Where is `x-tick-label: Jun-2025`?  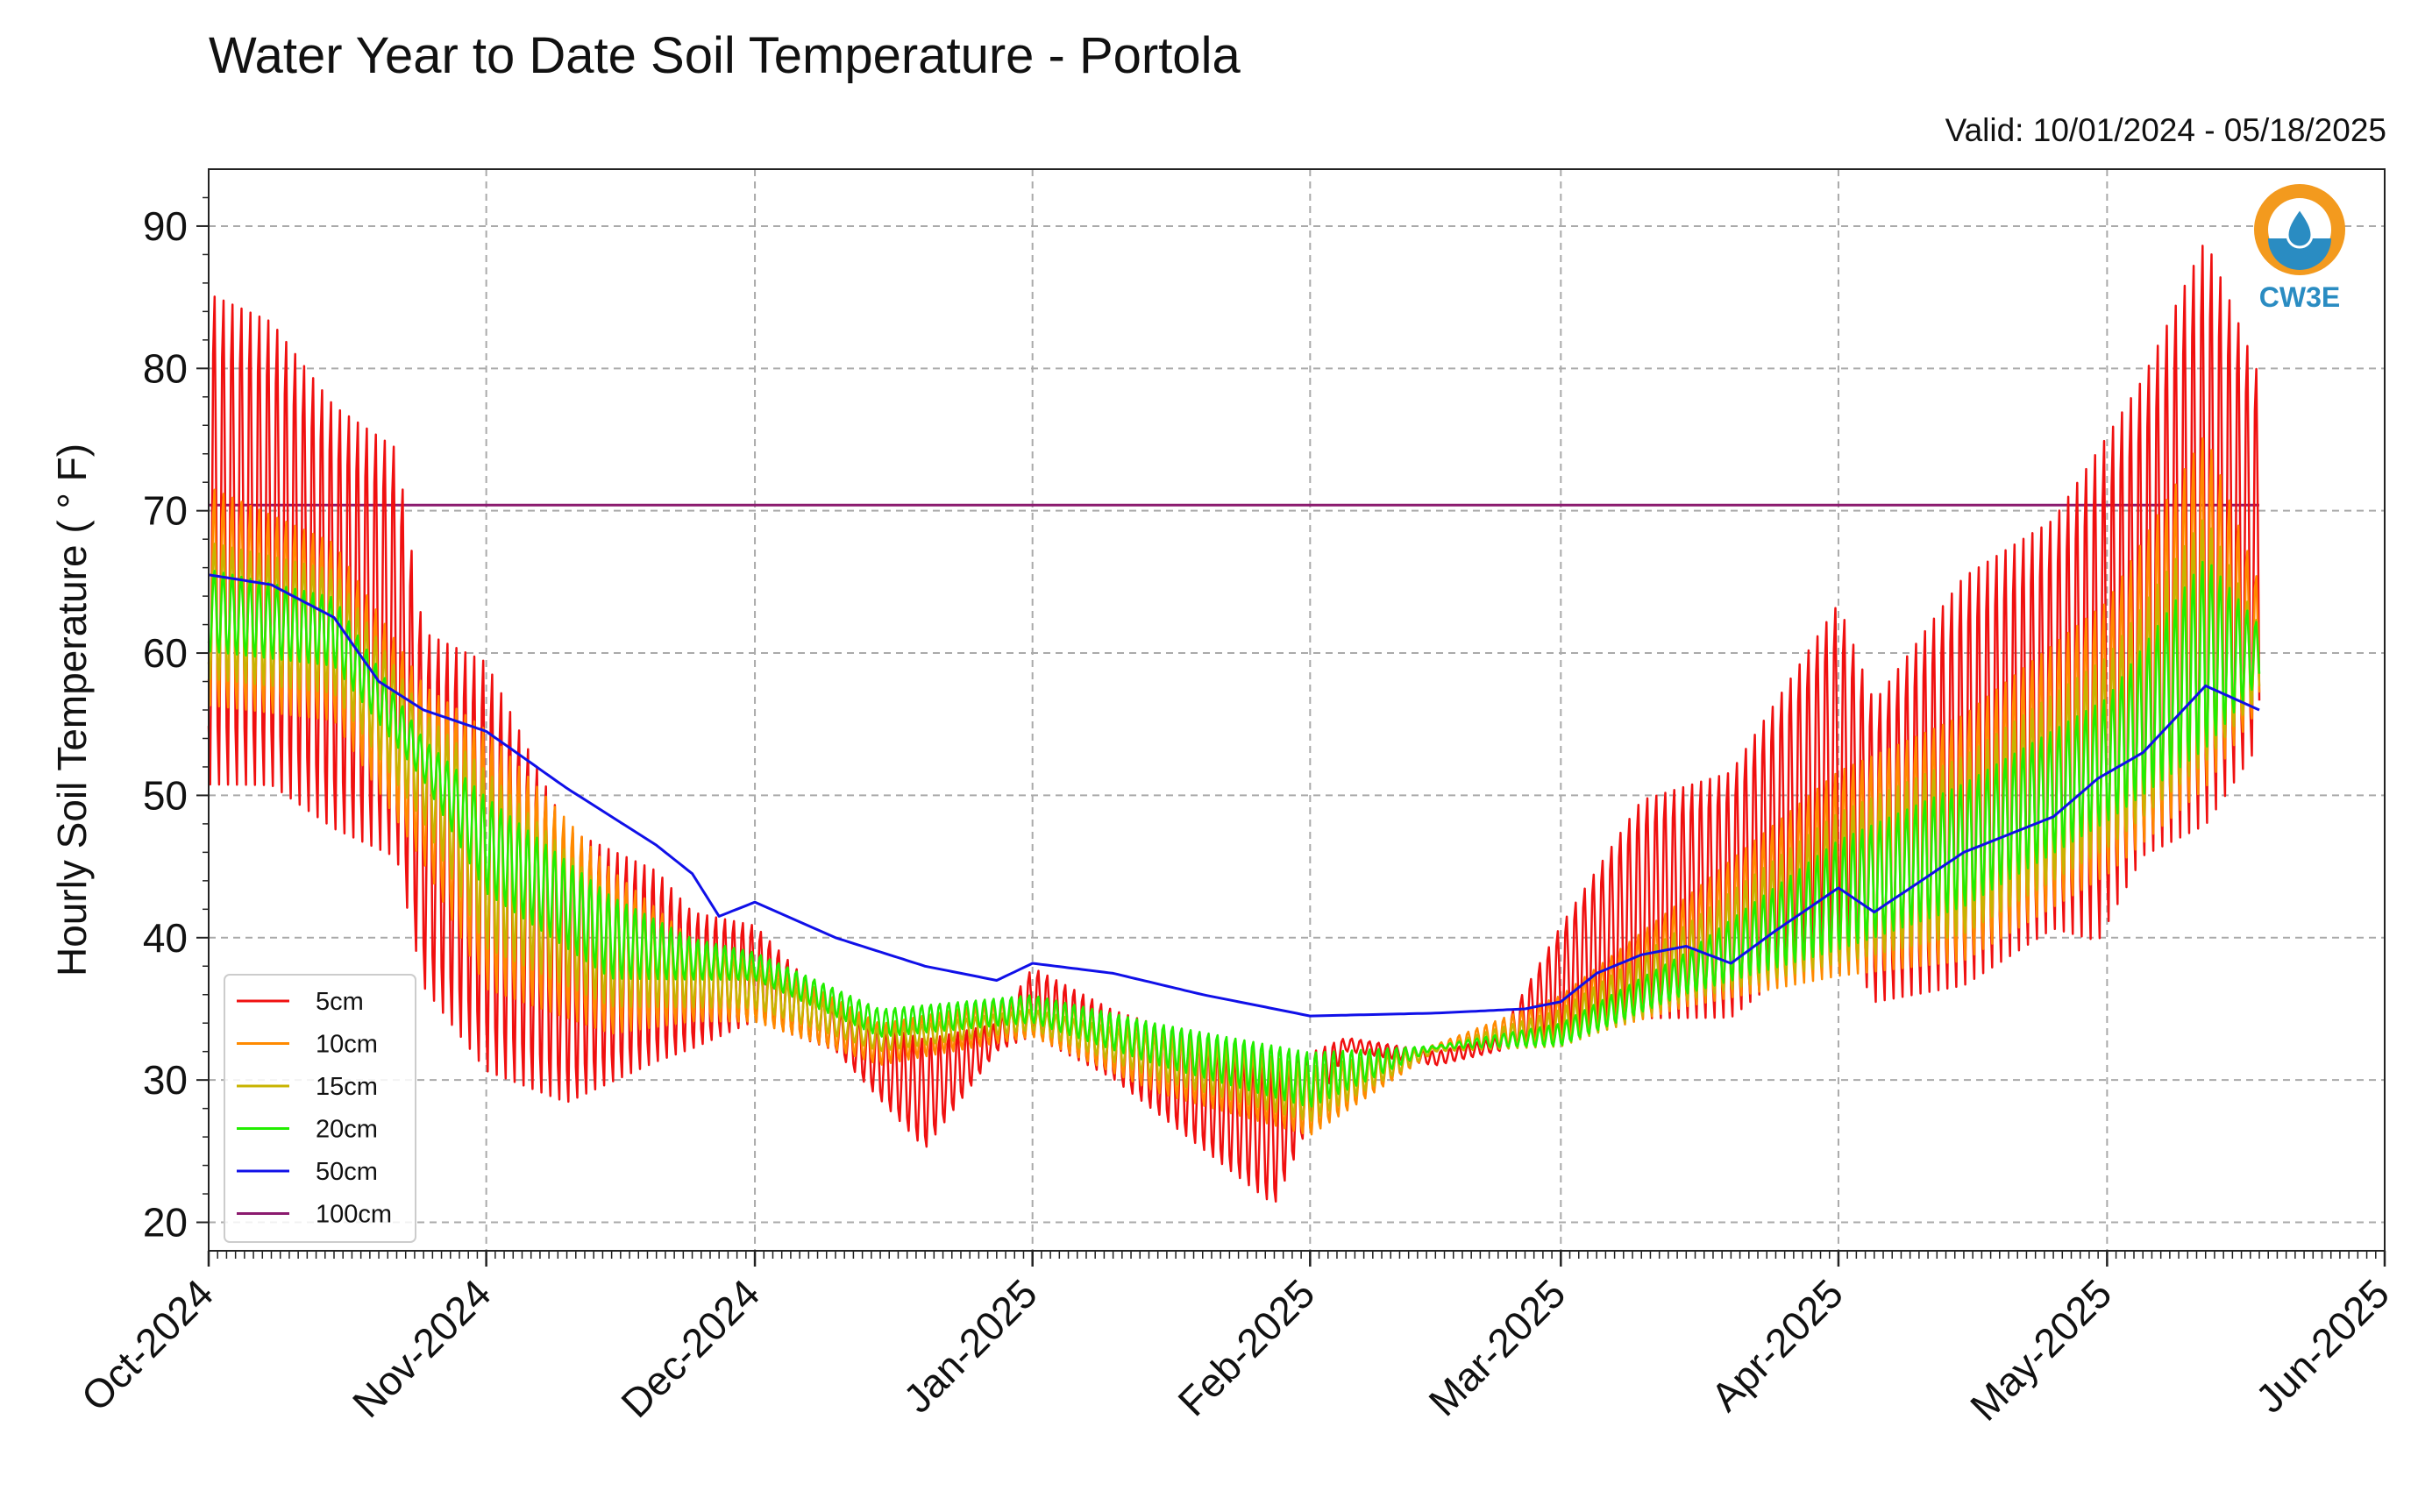 x-tick-label: Jun-2025 is located at coordinates (2322, 1345).